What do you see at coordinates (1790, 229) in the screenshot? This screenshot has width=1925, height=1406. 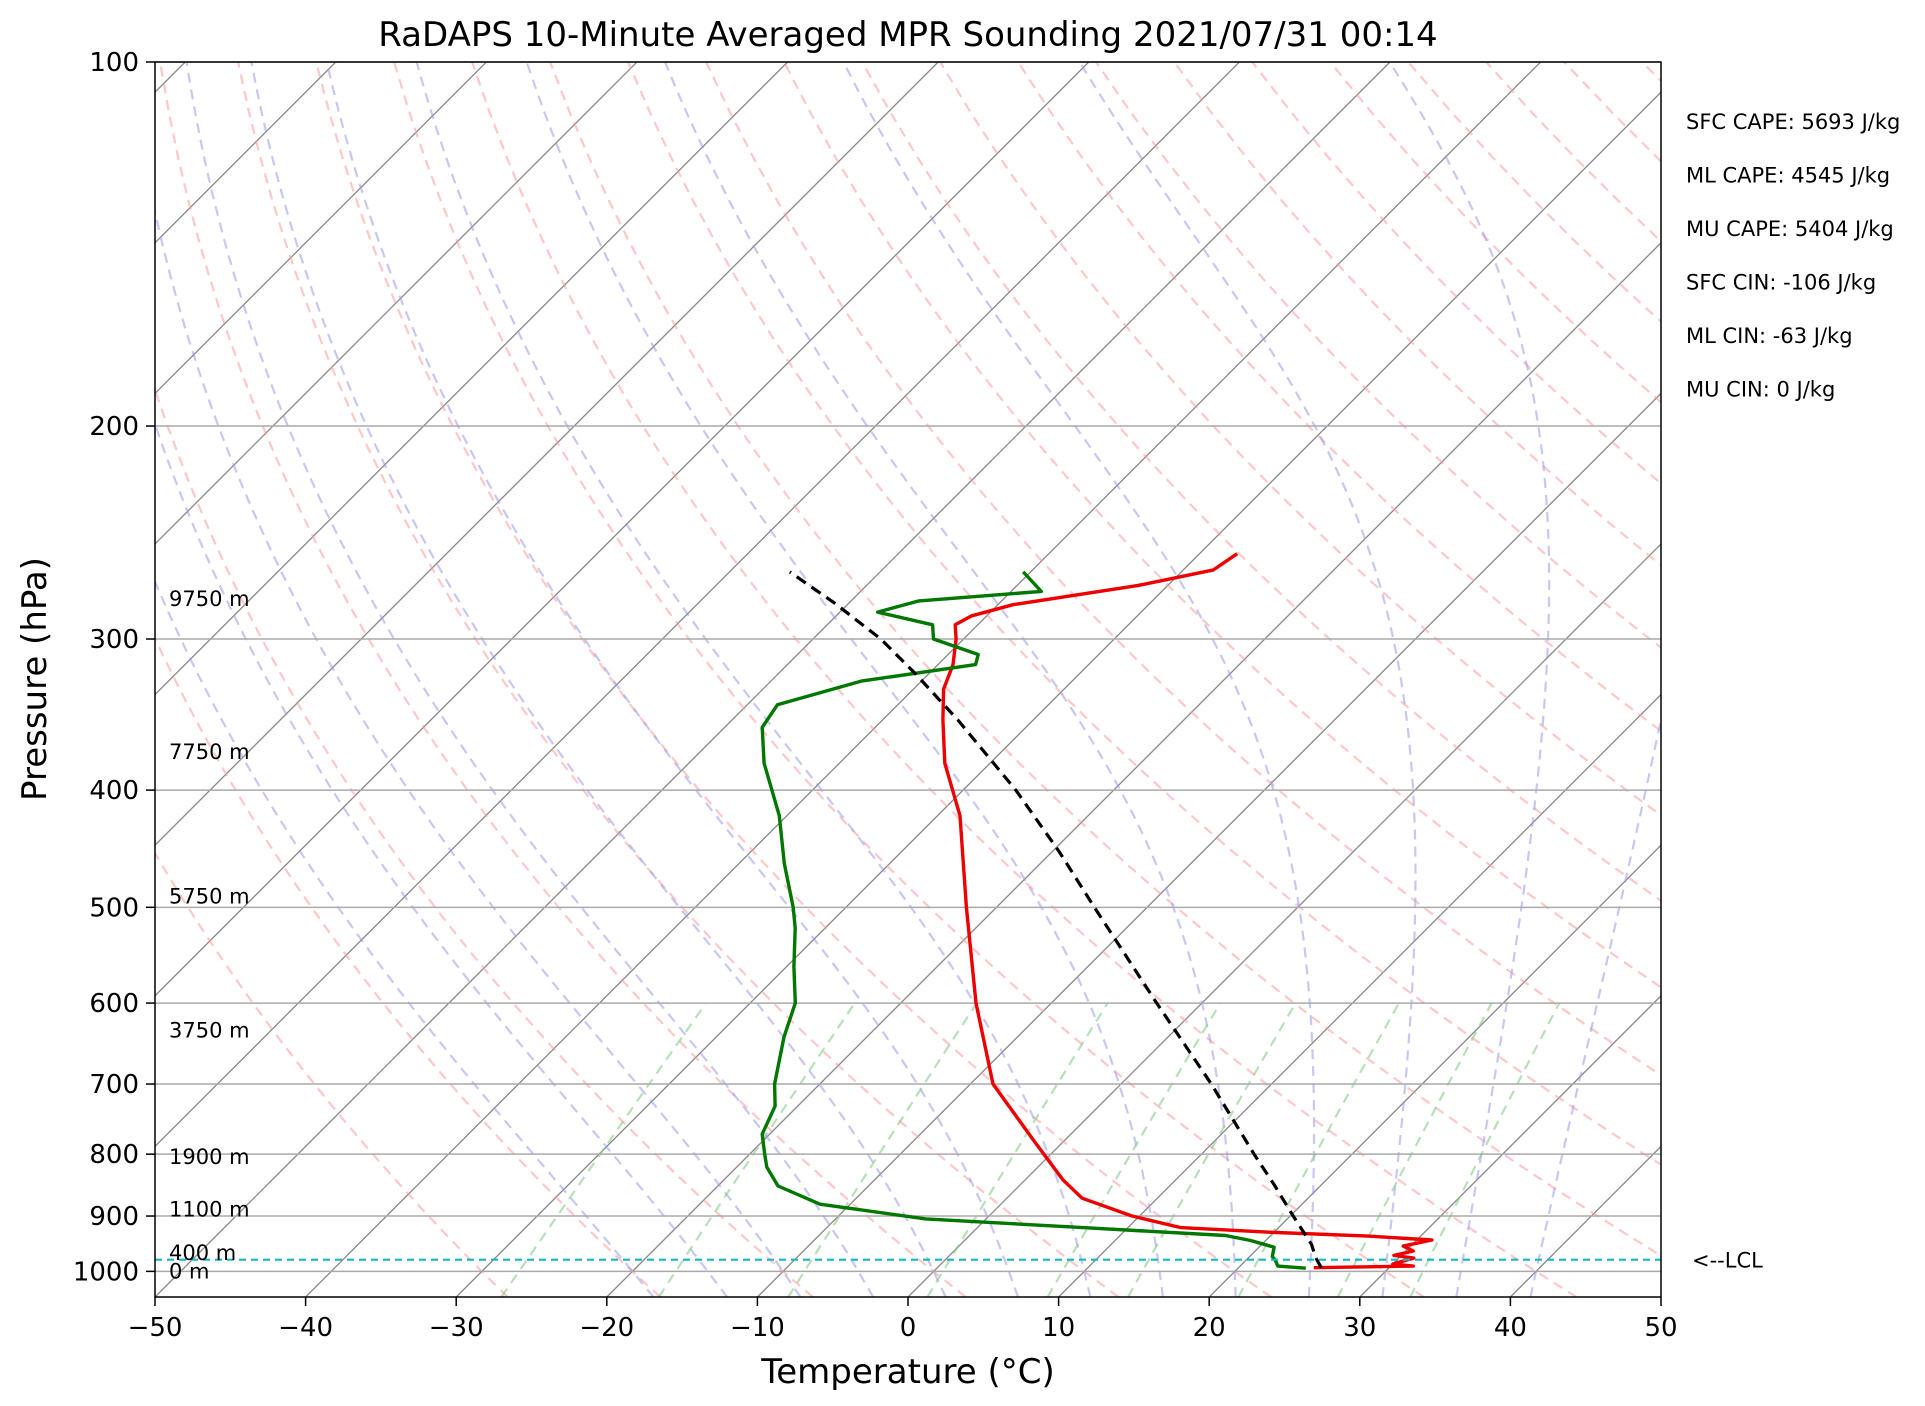 I see `stability-index-label: MU CAPE: 5404 J/kg` at bounding box center [1790, 229].